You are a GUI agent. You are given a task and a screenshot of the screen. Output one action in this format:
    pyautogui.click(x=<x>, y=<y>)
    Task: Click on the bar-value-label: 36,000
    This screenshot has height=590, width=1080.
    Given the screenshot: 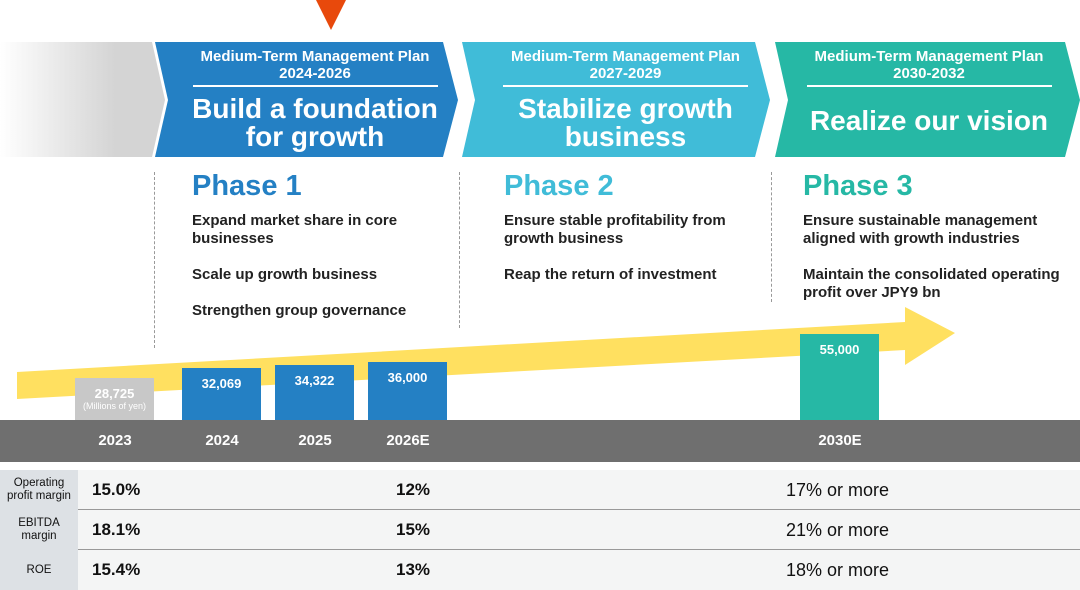 What is the action you would take?
    pyautogui.click(x=407, y=378)
    